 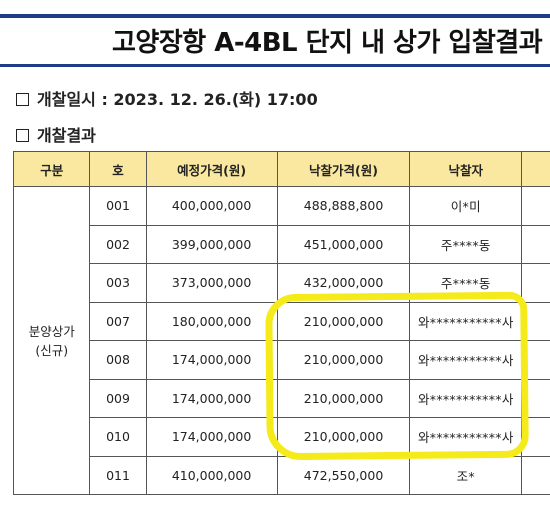 What do you see at coordinates (466, 206) in the screenshot?
I see `winner-cell: 이*미` at bounding box center [466, 206].